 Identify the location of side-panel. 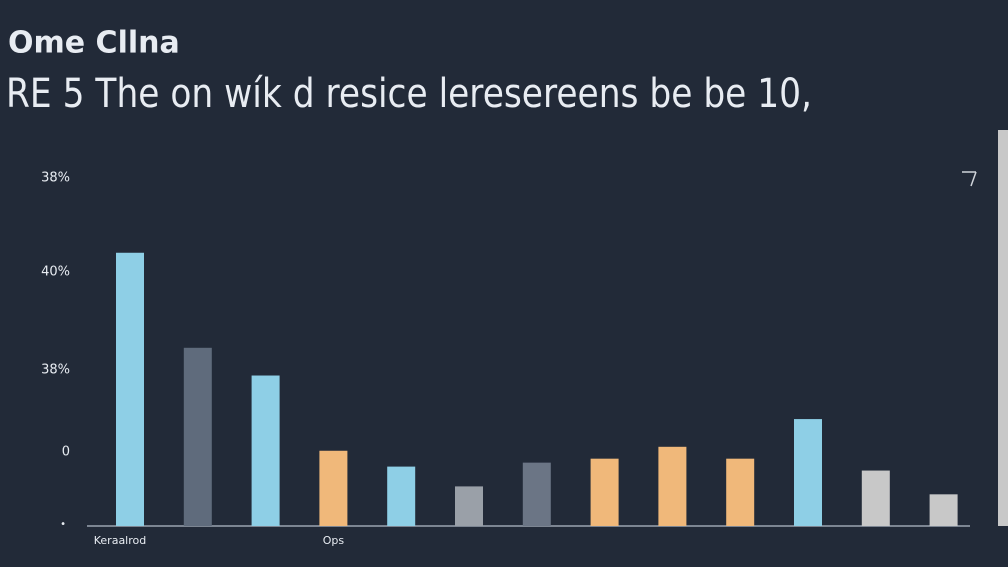
(1003, 328).